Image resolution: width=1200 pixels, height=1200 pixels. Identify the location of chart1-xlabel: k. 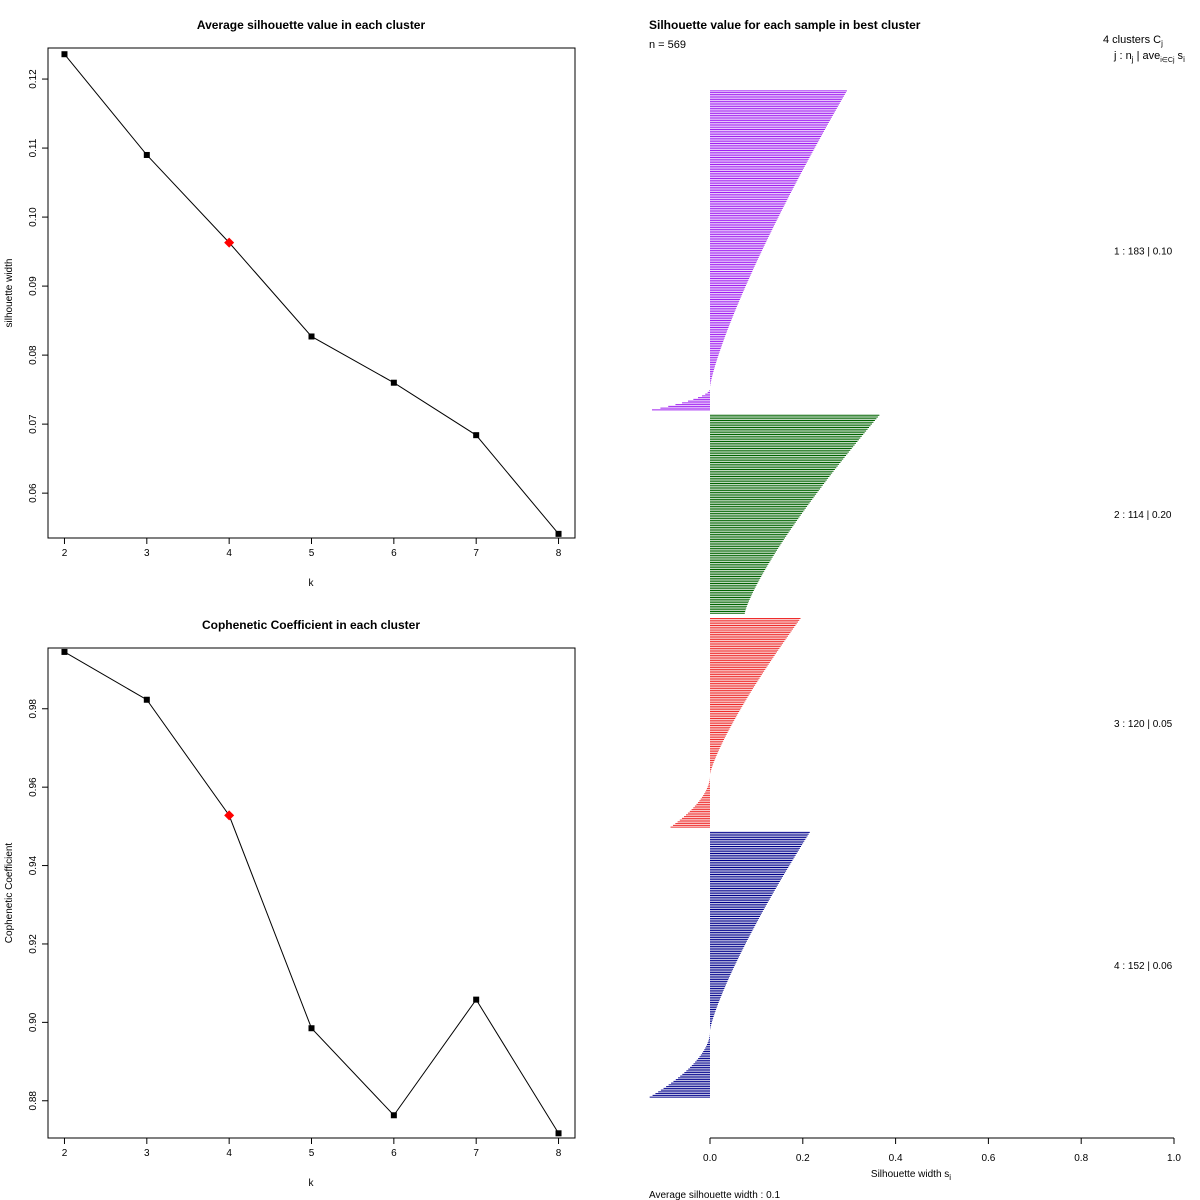
(312, 583).